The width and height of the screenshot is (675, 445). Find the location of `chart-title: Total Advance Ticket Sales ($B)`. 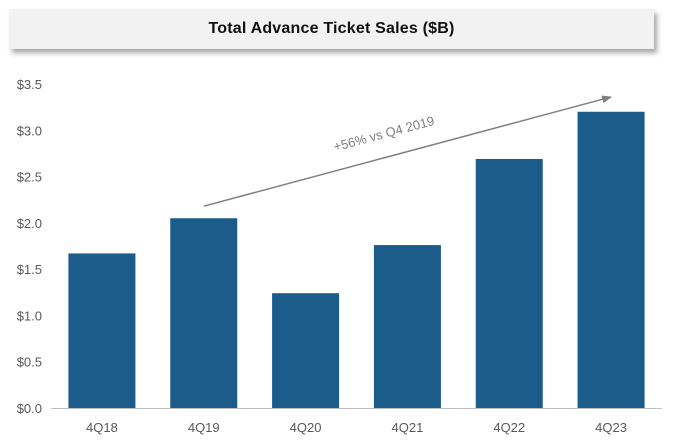

chart-title: Total Advance Ticket Sales ($B) is located at coordinates (331, 28).